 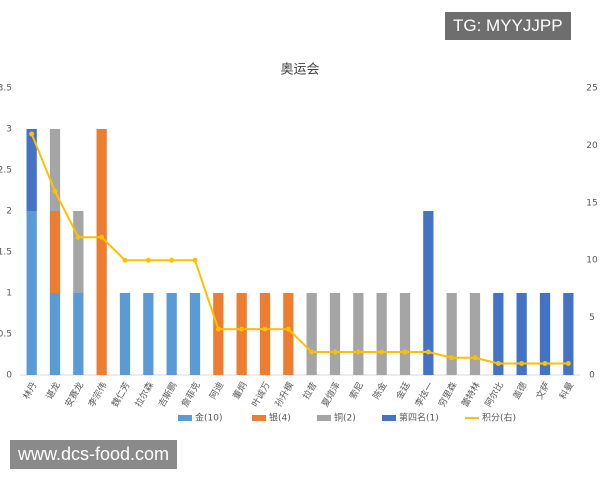 I want to click on x-tick-label: 陈金, so click(x=379, y=391).